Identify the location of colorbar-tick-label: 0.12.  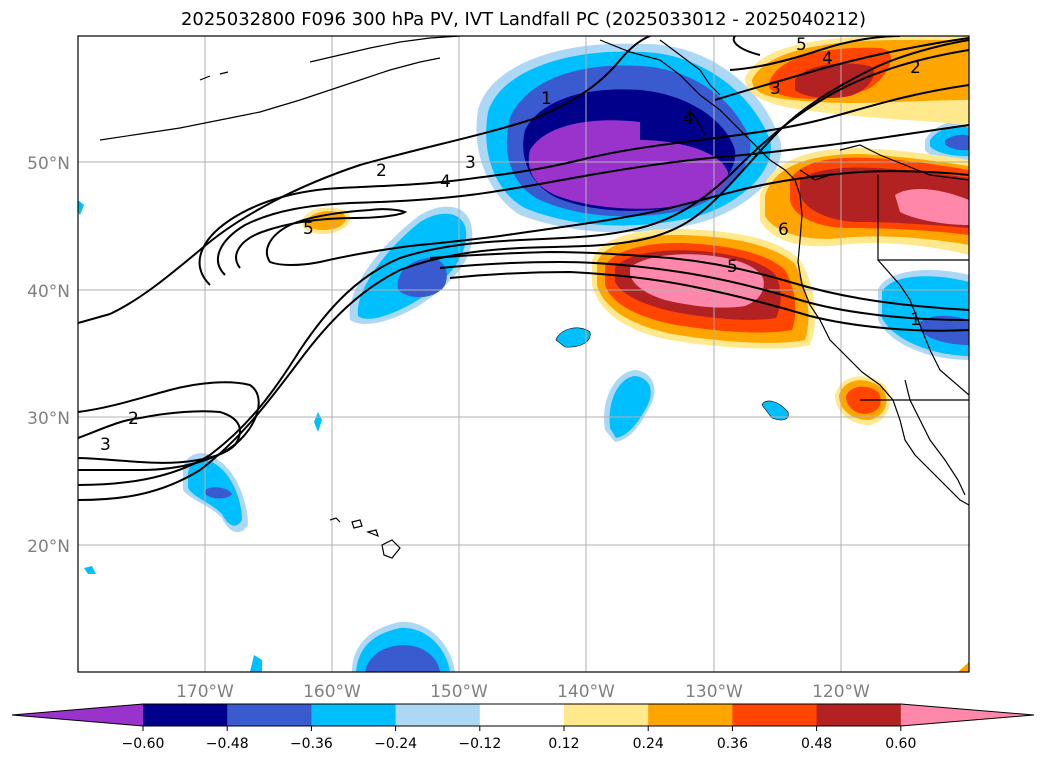
(563, 744).